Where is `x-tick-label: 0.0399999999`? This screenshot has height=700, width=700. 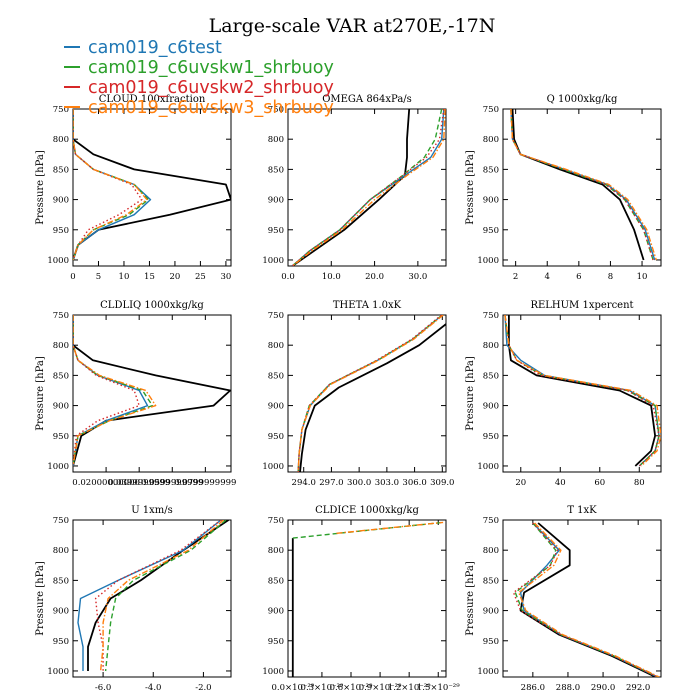 x-tick-label: 0.0399999999 is located at coordinates (139, 483).